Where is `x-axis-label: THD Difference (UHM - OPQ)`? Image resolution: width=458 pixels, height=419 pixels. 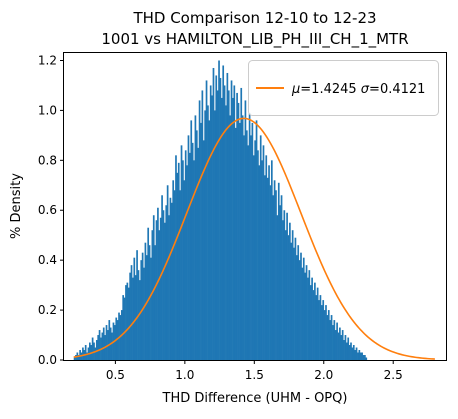
x-axis-label: THD Difference (UHM - OPQ) is located at coordinates (255, 398).